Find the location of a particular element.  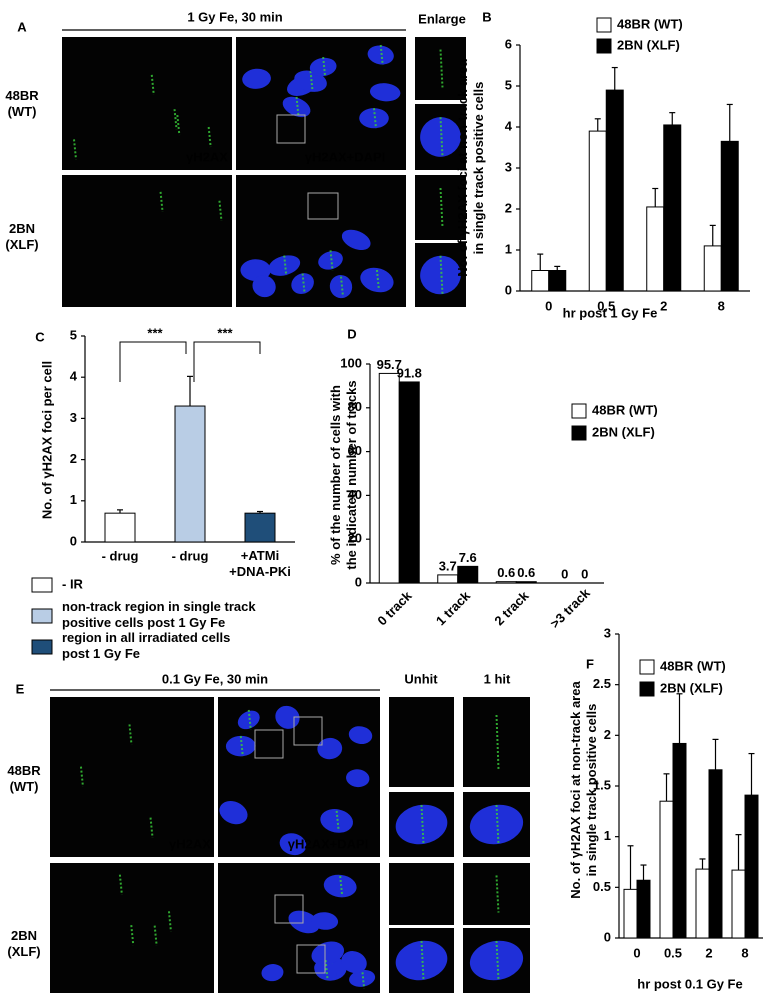

y-tick-label: 0 is located at coordinates (73, 540).